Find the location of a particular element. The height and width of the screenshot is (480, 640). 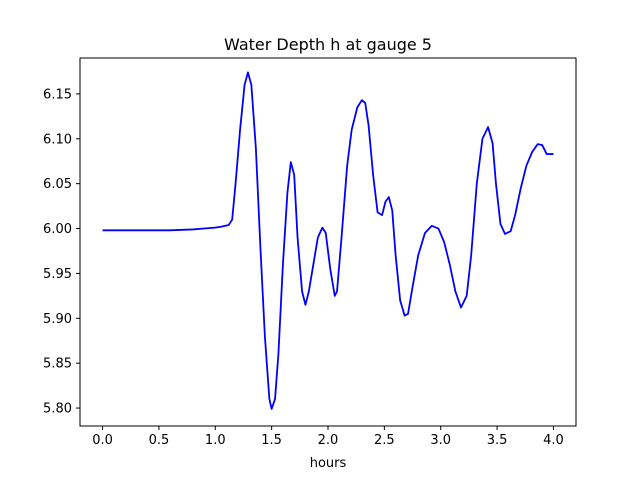

y-tick-label-4: 6.00 is located at coordinates (57, 229).